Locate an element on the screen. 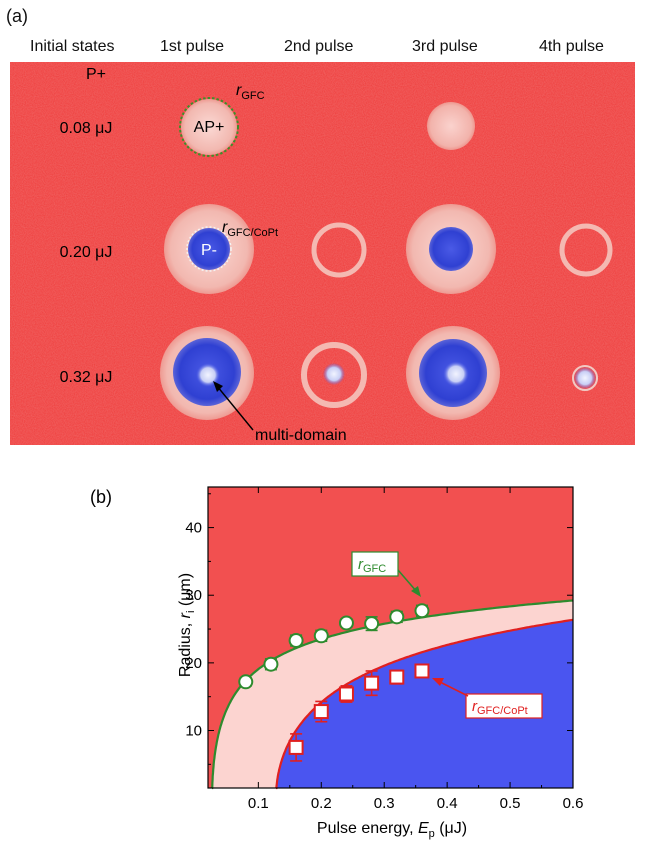 The height and width of the screenshot is (841, 646). ap-plus-label: AP+ is located at coordinates (209, 127).